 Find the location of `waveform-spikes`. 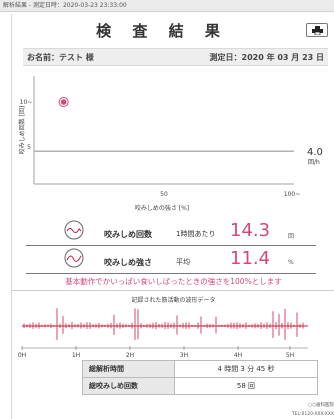

waveform-spikes is located at coordinates (163, 324).